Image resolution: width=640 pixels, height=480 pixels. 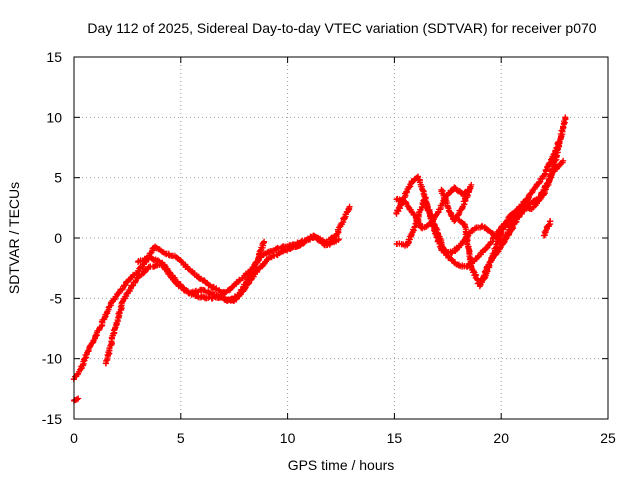 What do you see at coordinates (52, 359) in the screenshot?
I see `y-tick-label: -10` at bounding box center [52, 359].